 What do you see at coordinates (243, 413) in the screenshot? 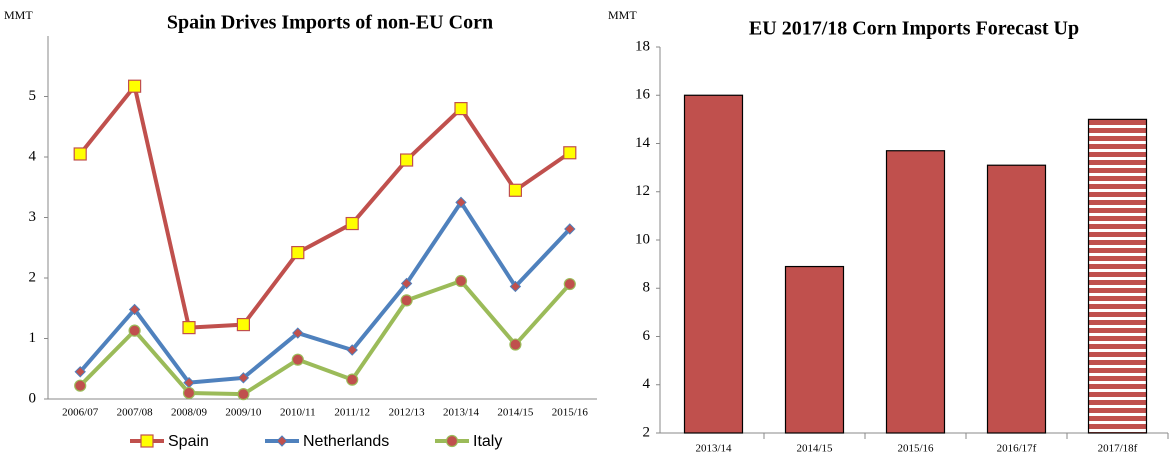
I see `x-tick-label: 2009/10` at bounding box center [243, 413].